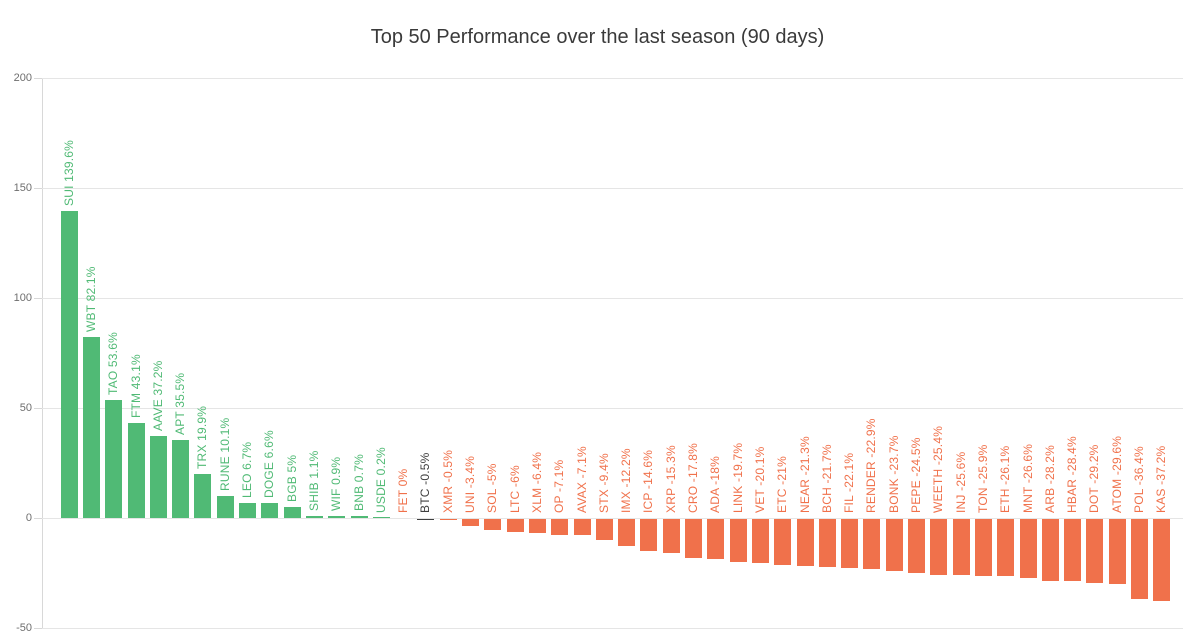 This screenshot has height=636, width=1195. Describe the element at coordinates (737, 477) in the screenshot. I see `bar-label-link: LINK -19.7%` at that location.